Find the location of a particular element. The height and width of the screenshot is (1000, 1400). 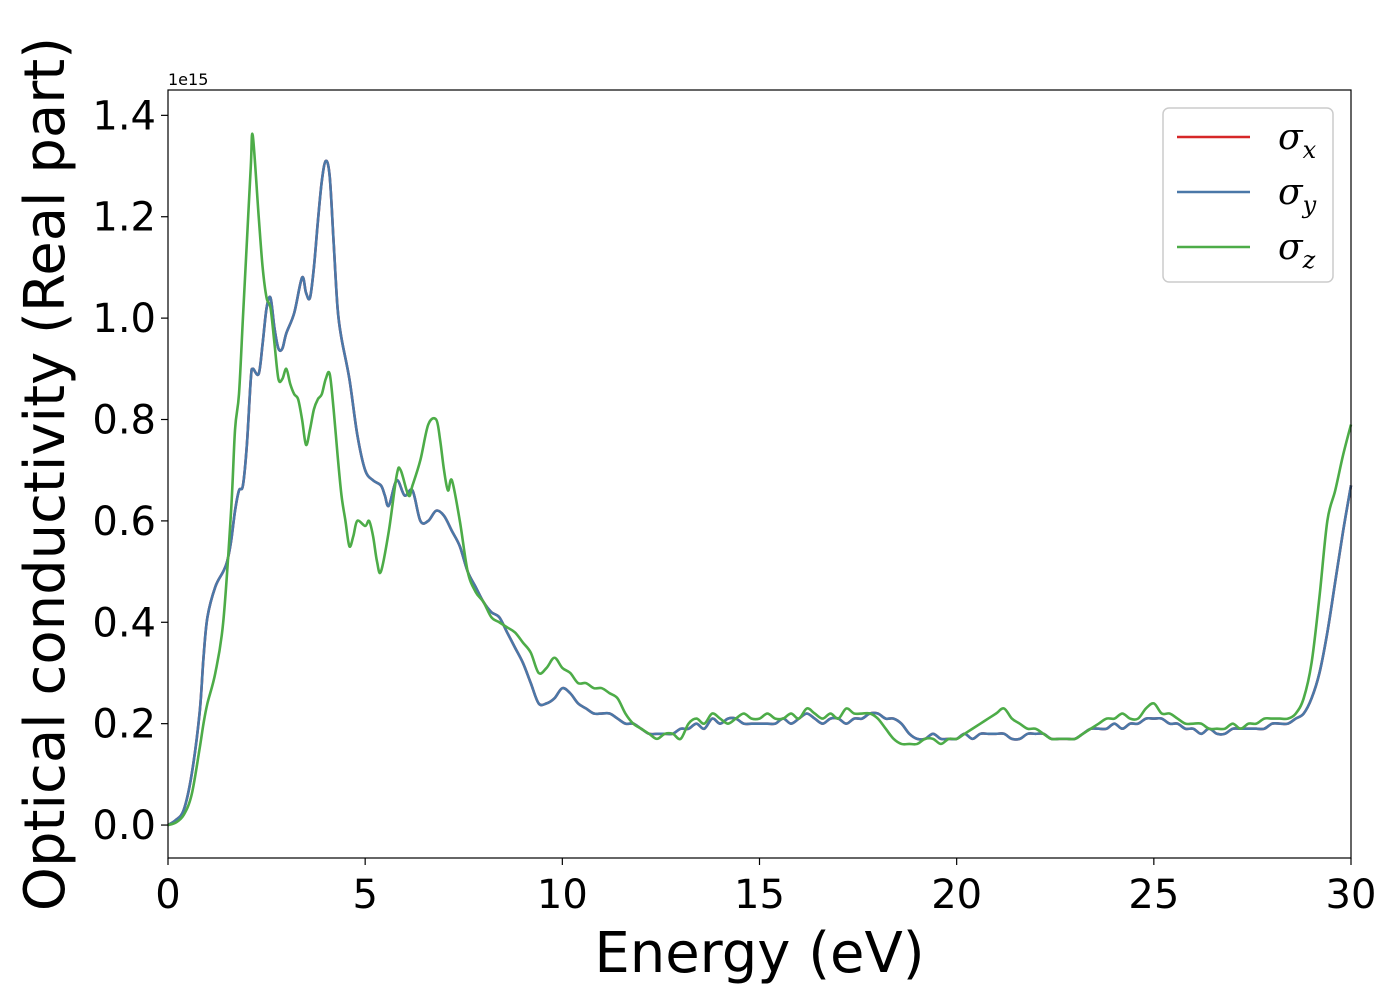

x-tick-label: 0 is located at coordinates (167, 895).